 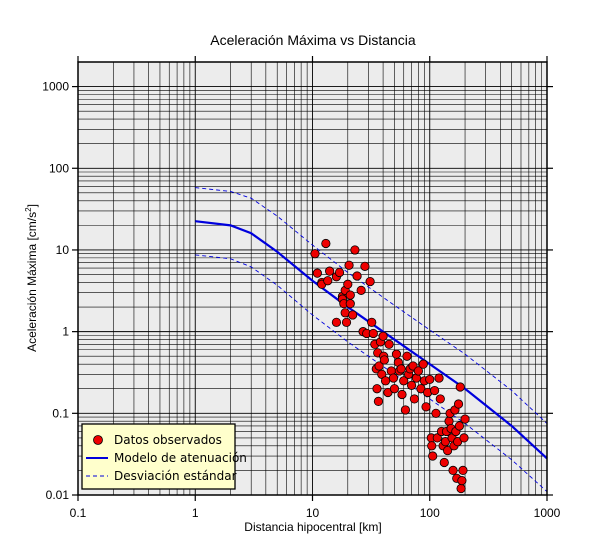 What do you see at coordinates (168, 440) in the screenshot?
I see `legend-label-observed: Datos observados` at bounding box center [168, 440].